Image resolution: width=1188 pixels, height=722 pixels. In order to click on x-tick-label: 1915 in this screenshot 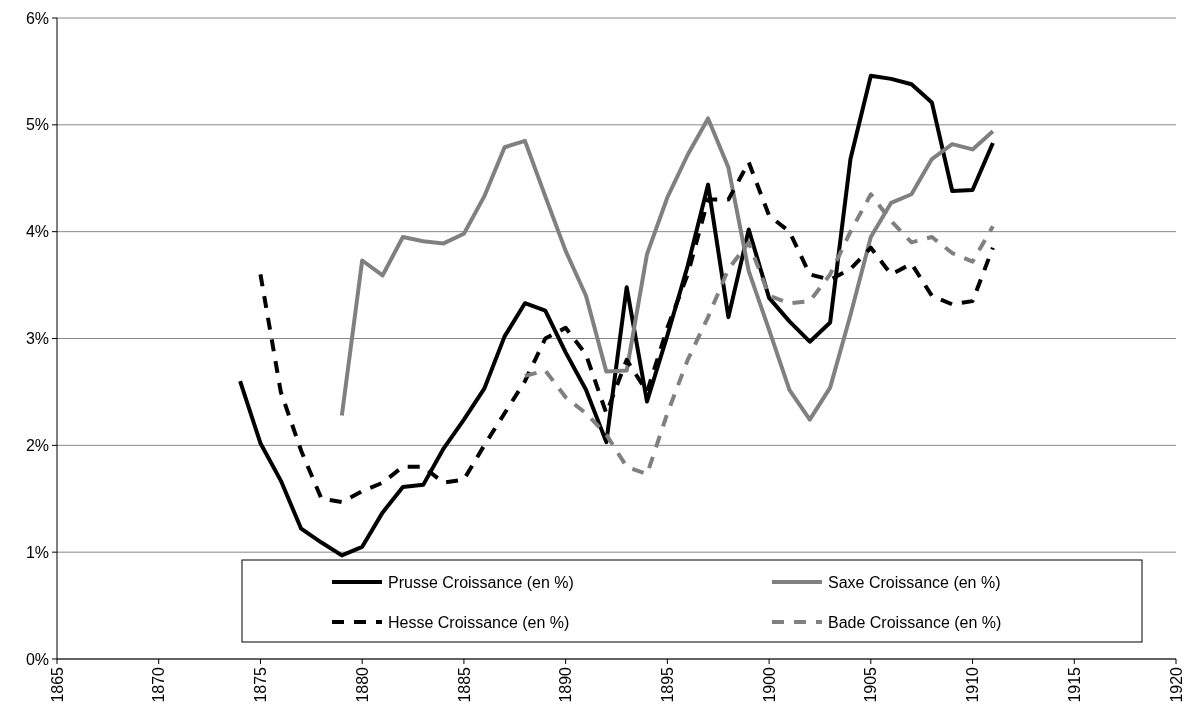, I will do `click(1074, 684)`.